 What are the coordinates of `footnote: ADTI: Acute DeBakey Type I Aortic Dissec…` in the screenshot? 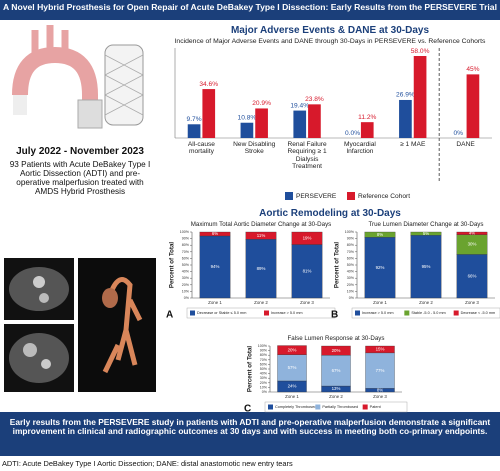 It's located at (147, 463).